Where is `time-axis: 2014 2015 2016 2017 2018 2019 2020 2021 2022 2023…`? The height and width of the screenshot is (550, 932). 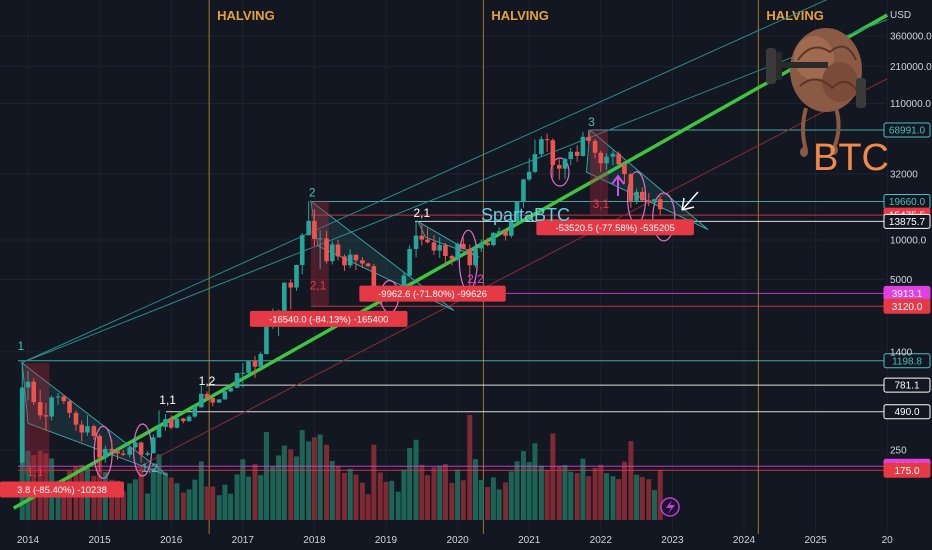 time-axis: 2014 2015 2016 2017 2018 2019 2020 2021 2022 2023… is located at coordinates (455, 540).